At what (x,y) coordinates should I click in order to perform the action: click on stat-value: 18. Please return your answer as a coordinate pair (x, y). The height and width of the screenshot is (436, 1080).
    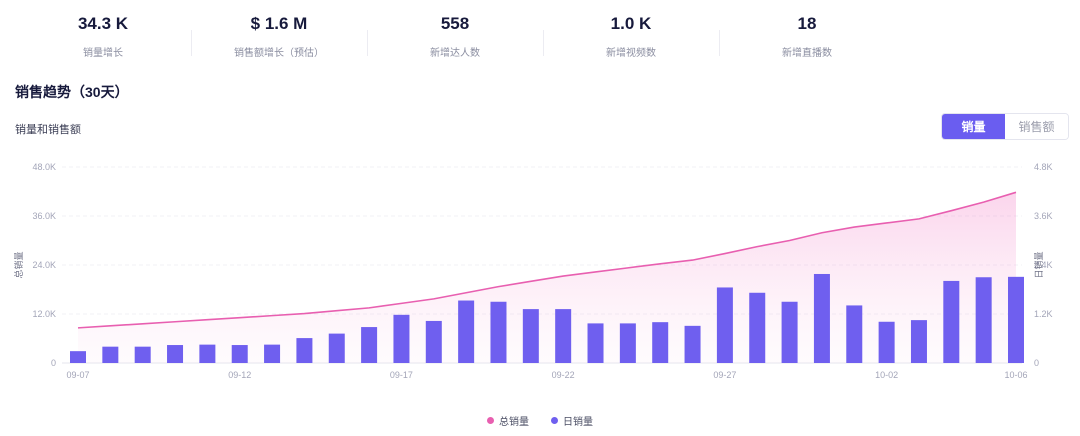
    Looking at the image, I should click on (807, 23).